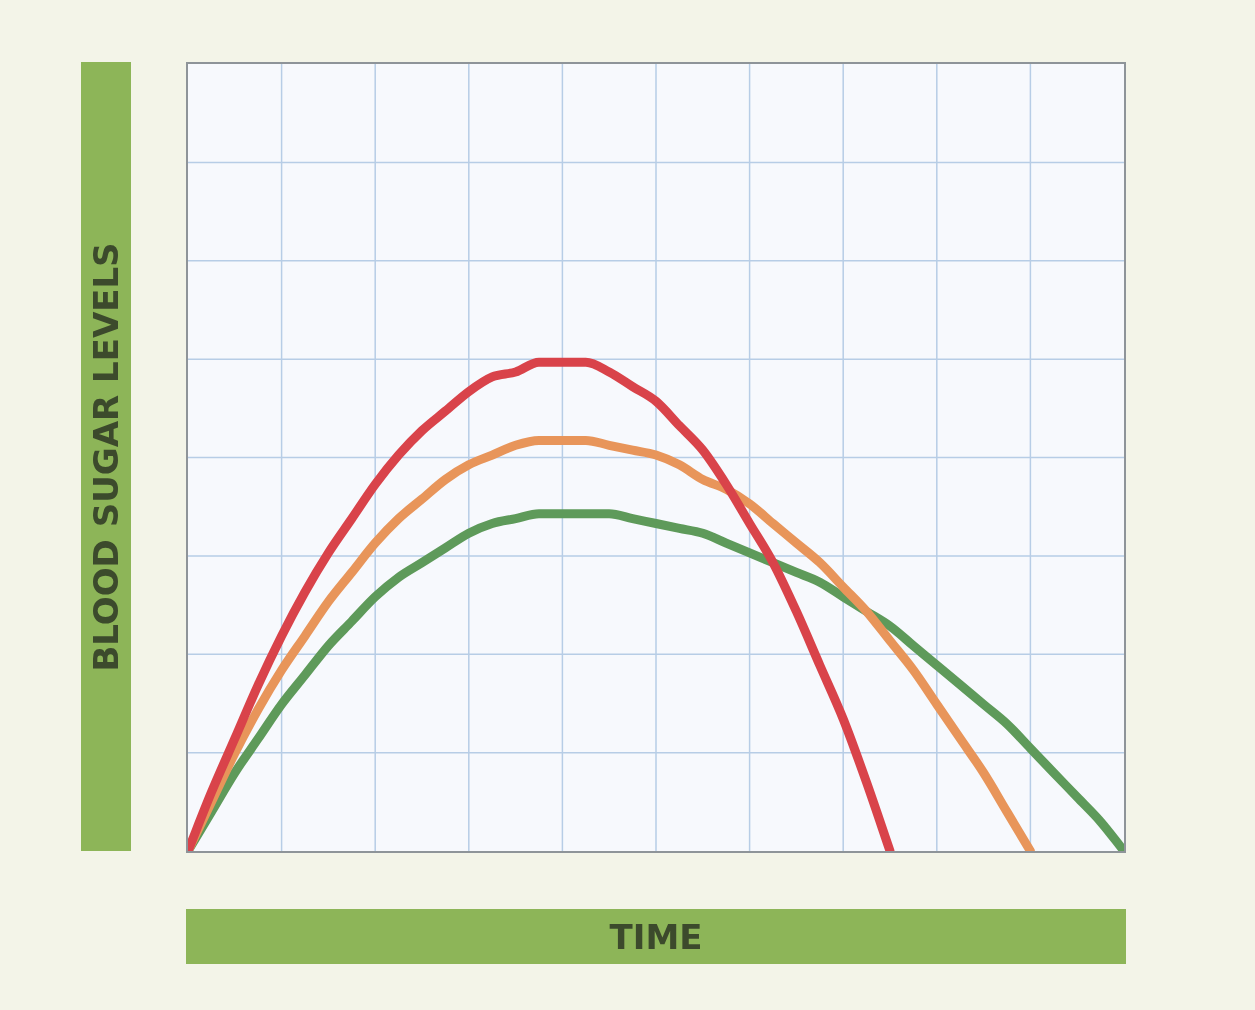 Image resolution: width=1255 pixels, height=1010 pixels. I want to click on x-axis-title: TIME, so click(656, 936).